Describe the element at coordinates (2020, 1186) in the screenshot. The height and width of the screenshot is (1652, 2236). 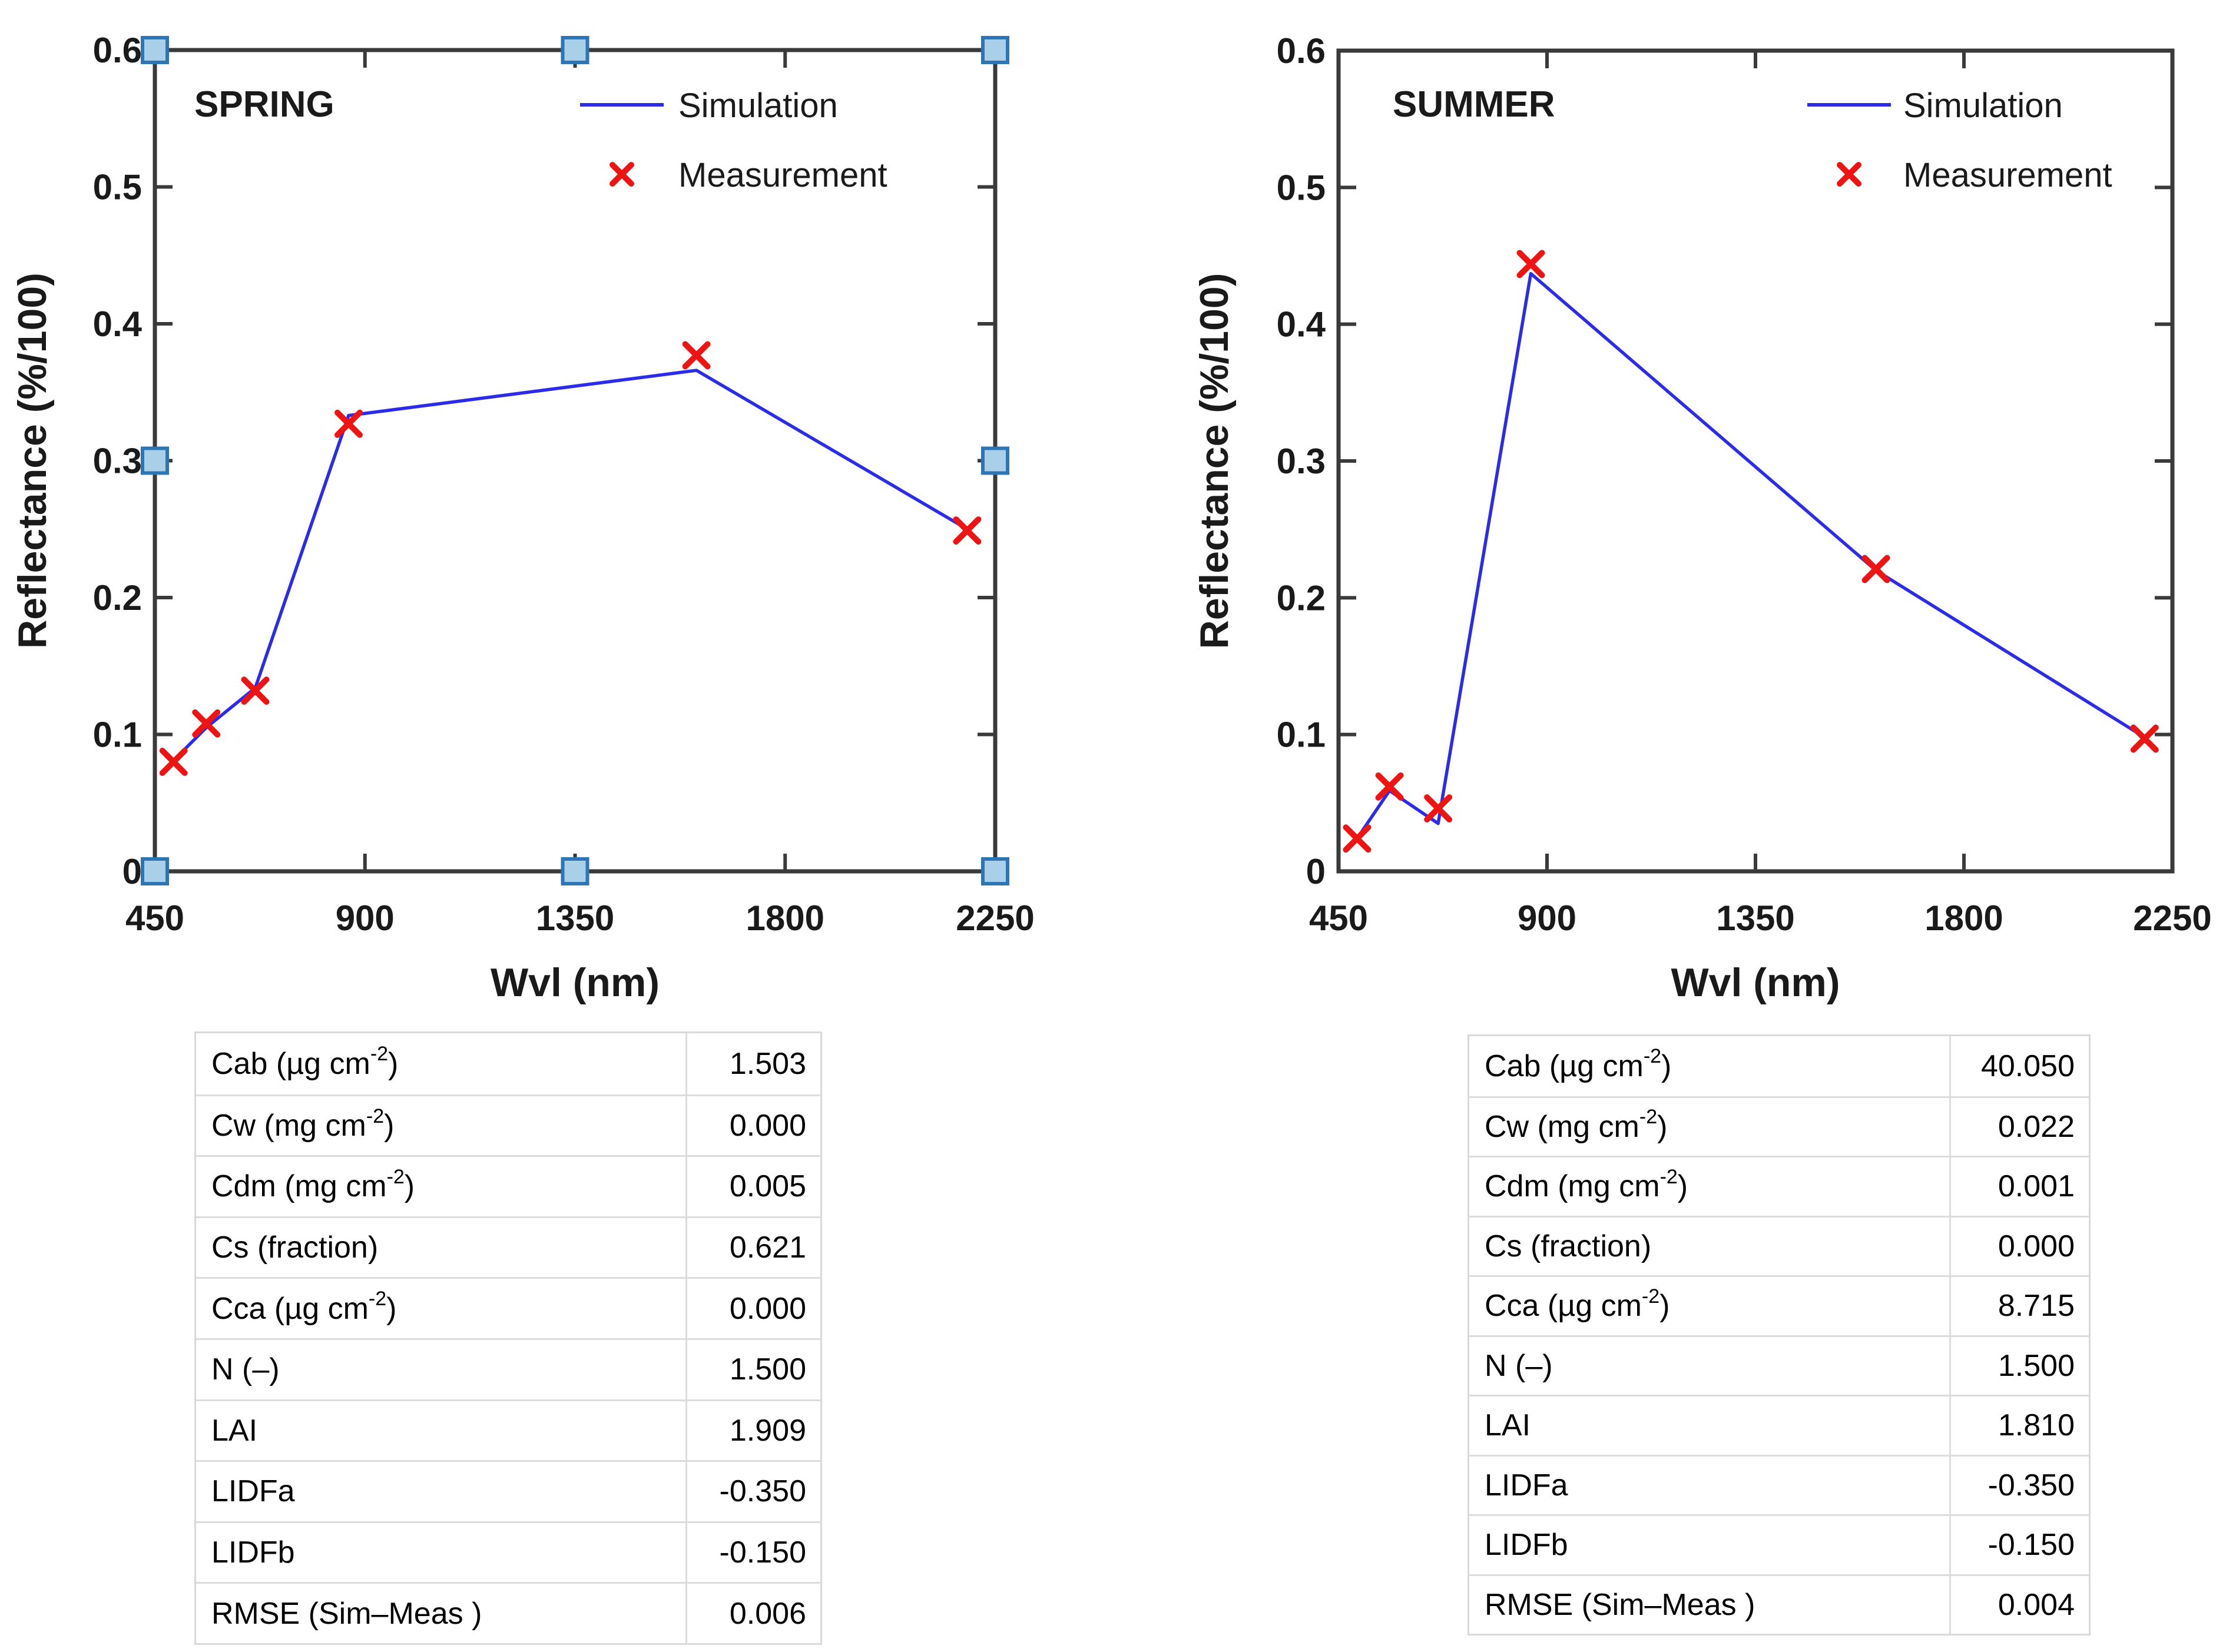
I see `param-value: 0.001` at that location.